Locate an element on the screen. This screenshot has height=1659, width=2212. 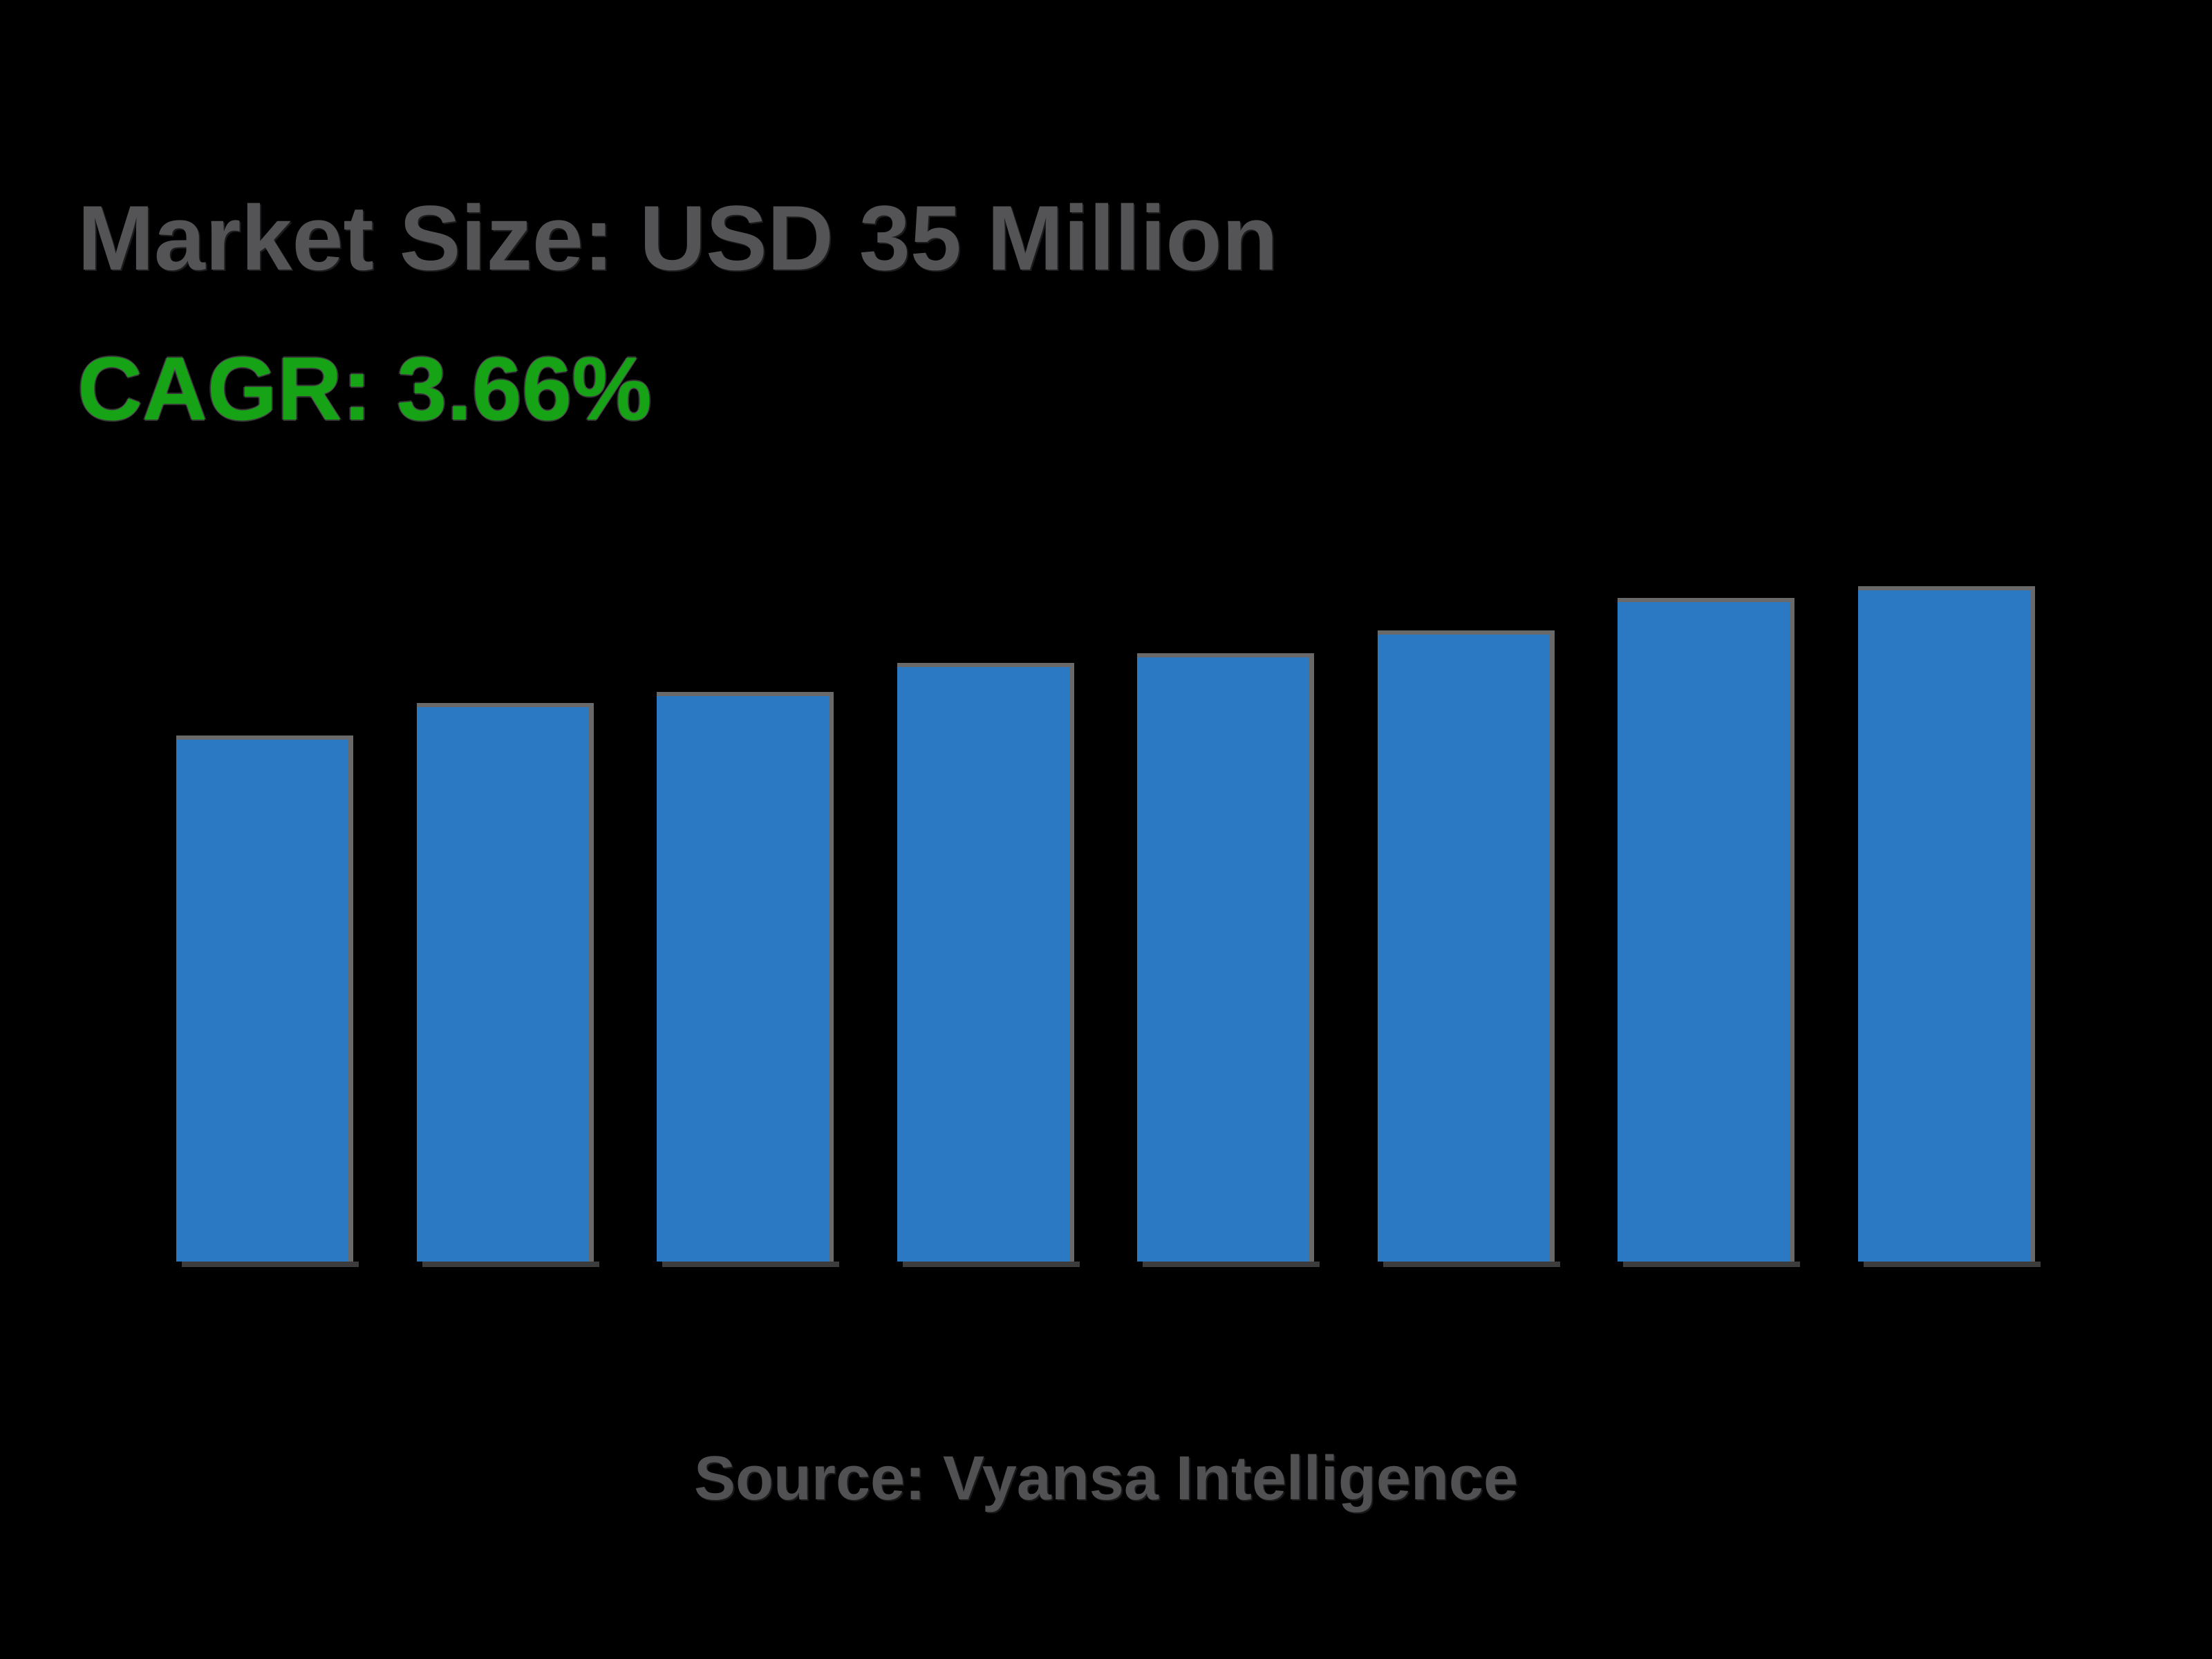
cagr-value: CAGR: 3.66% is located at coordinates (364, 388).